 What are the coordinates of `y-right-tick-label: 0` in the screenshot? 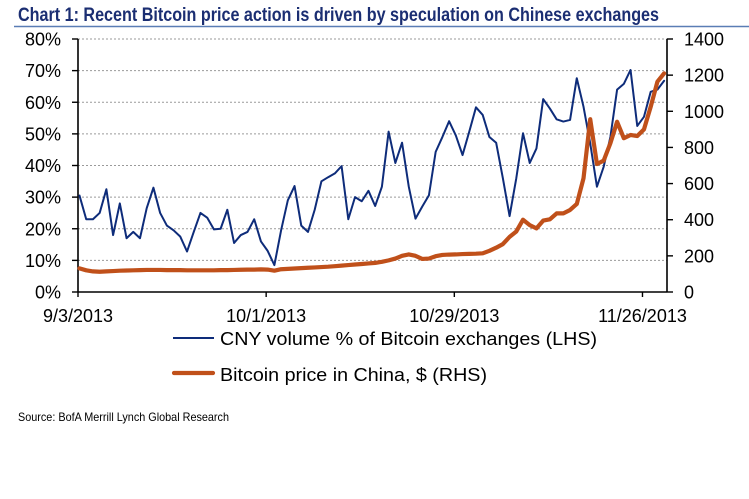 It's located at (689, 293).